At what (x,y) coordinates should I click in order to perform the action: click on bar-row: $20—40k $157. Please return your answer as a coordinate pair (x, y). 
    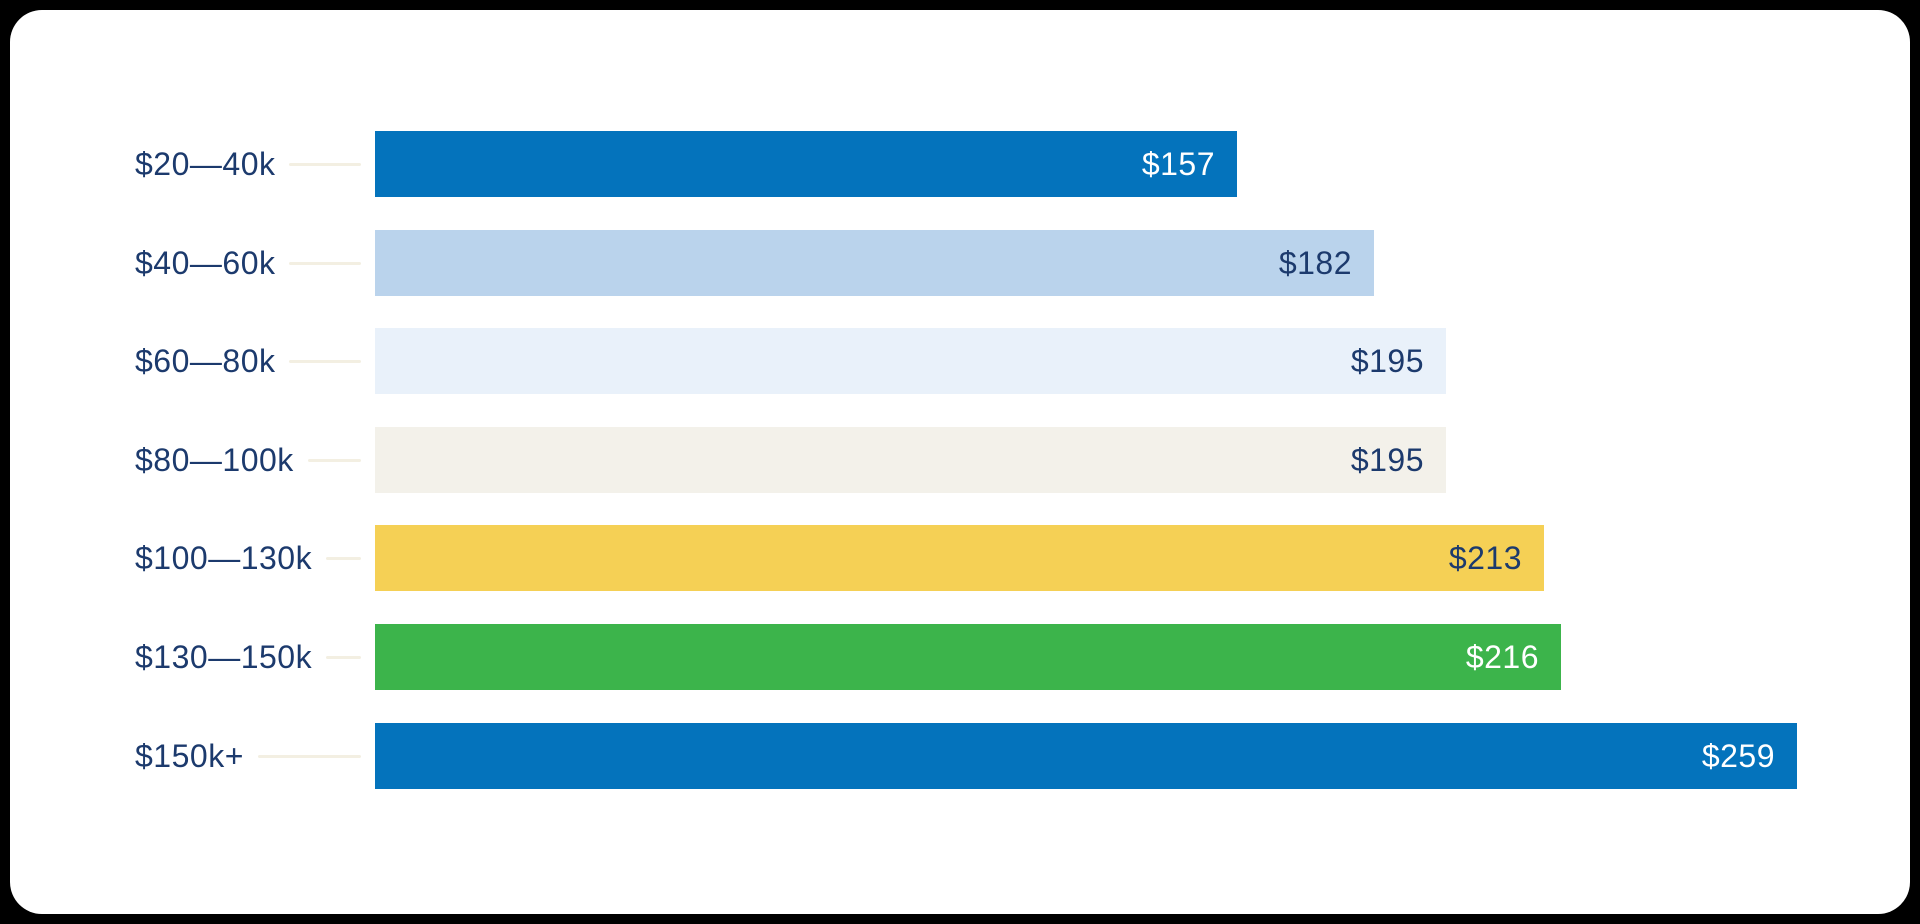
    Looking at the image, I should click on (686, 164).